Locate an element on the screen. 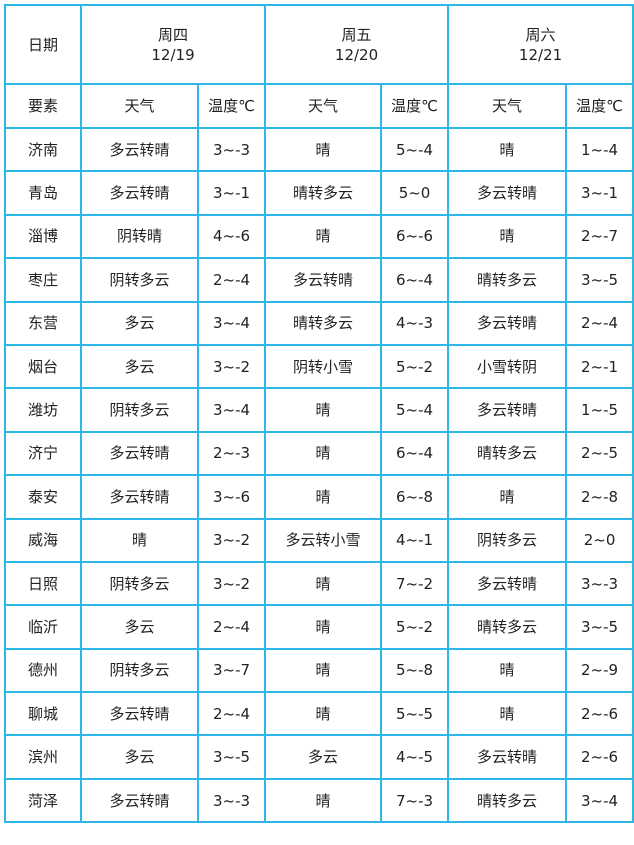  temp-cell: 3~-7 is located at coordinates (231, 670).